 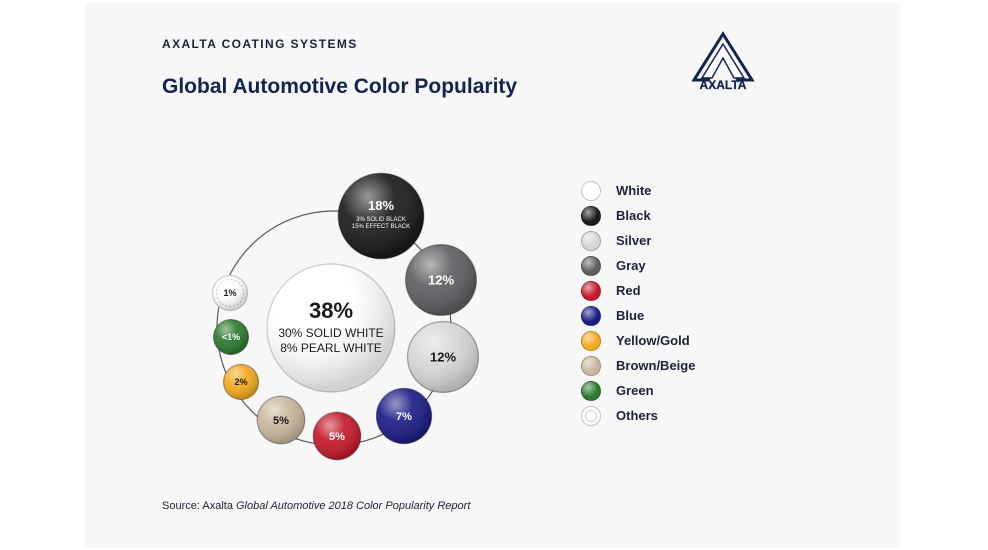 What do you see at coordinates (591, 365) in the screenshot?
I see `legend-swatch-brown-beige` at bounding box center [591, 365].